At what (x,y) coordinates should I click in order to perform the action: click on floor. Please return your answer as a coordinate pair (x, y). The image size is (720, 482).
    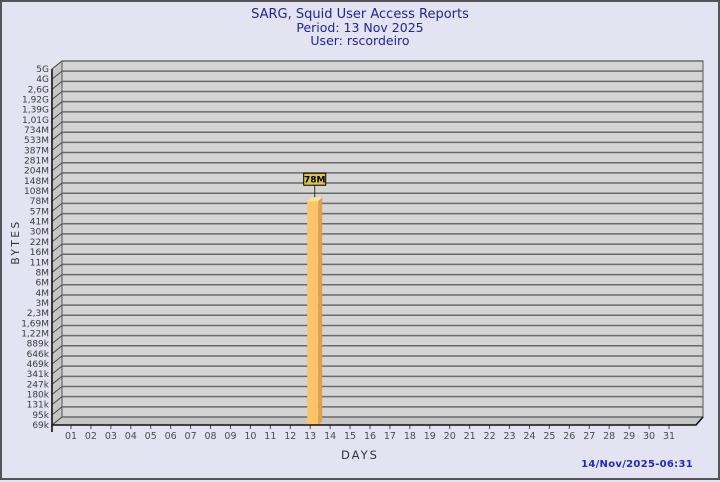
    Looking at the image, I should click on (377, 421).